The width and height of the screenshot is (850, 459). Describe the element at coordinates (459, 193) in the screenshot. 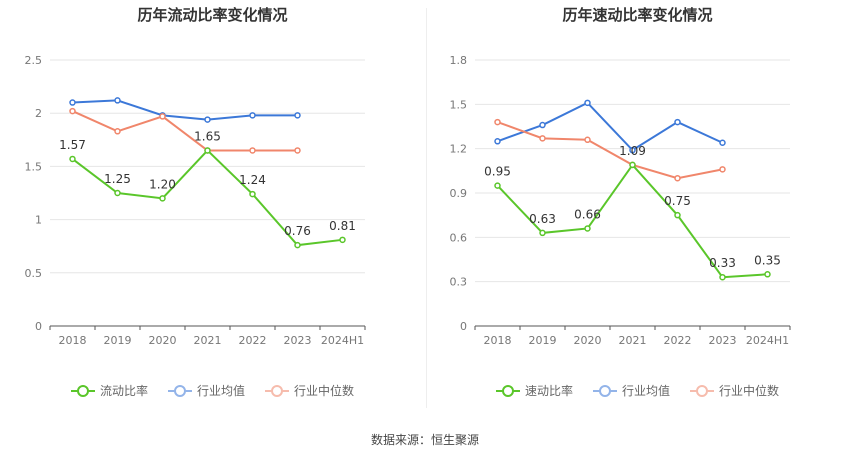

I see `y-tick-label: 0.9` at that location.